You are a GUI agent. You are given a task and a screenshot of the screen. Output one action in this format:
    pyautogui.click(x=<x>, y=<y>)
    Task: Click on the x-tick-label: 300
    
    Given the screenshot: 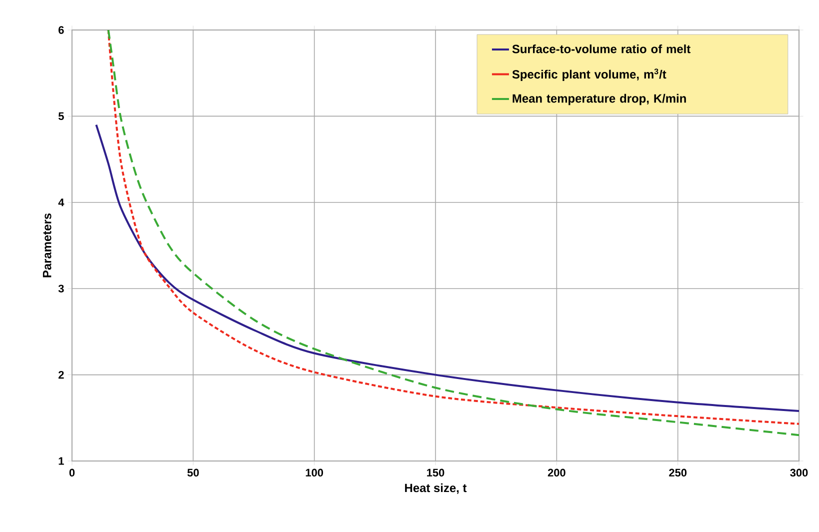 What is the action you would take?
    pyautogui.click(x=799, y=472)
    